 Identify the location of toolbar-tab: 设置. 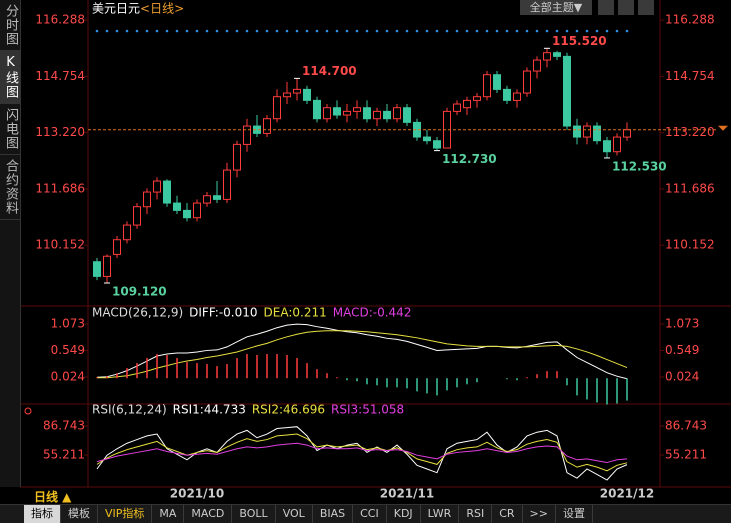
(574, 514).